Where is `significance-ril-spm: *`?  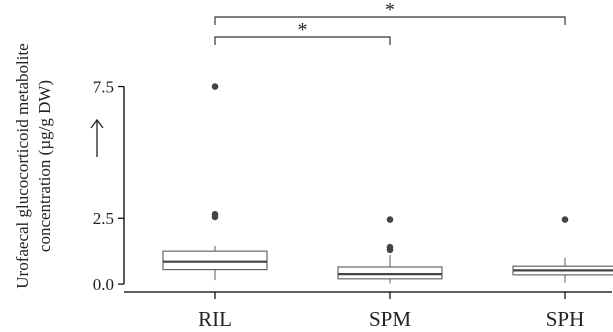 significance-ril-spm: * is located at coordinates (302, 32).